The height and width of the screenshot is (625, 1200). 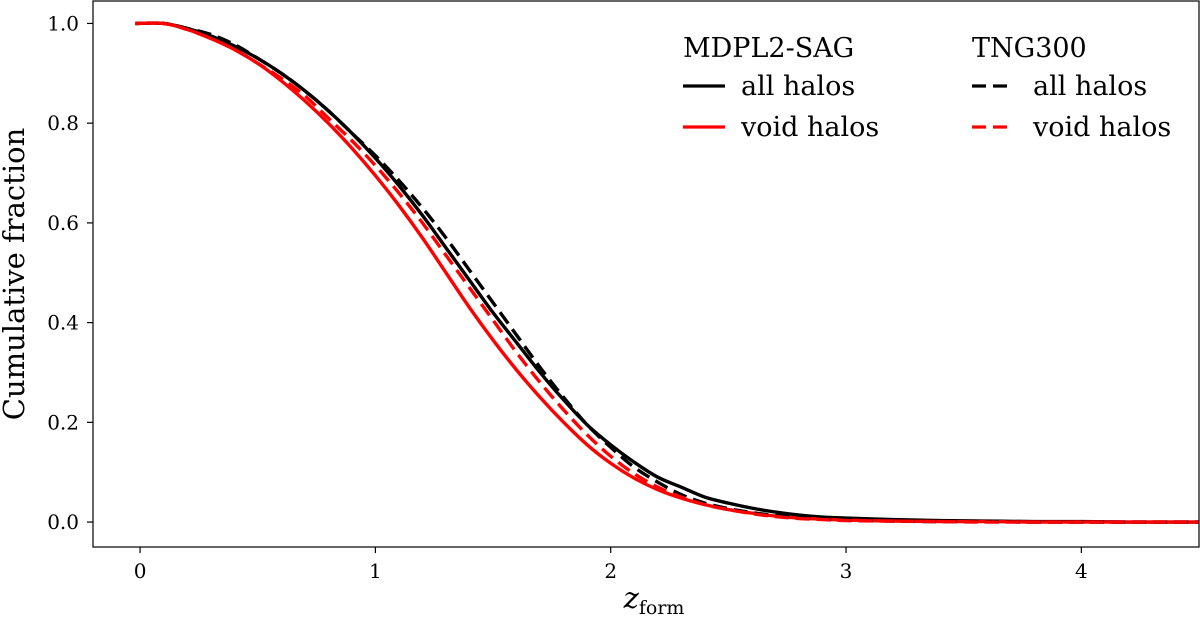 I want to click on legend-title-mdpl2: MDPL2-SAG, so click(x=768, y=48).